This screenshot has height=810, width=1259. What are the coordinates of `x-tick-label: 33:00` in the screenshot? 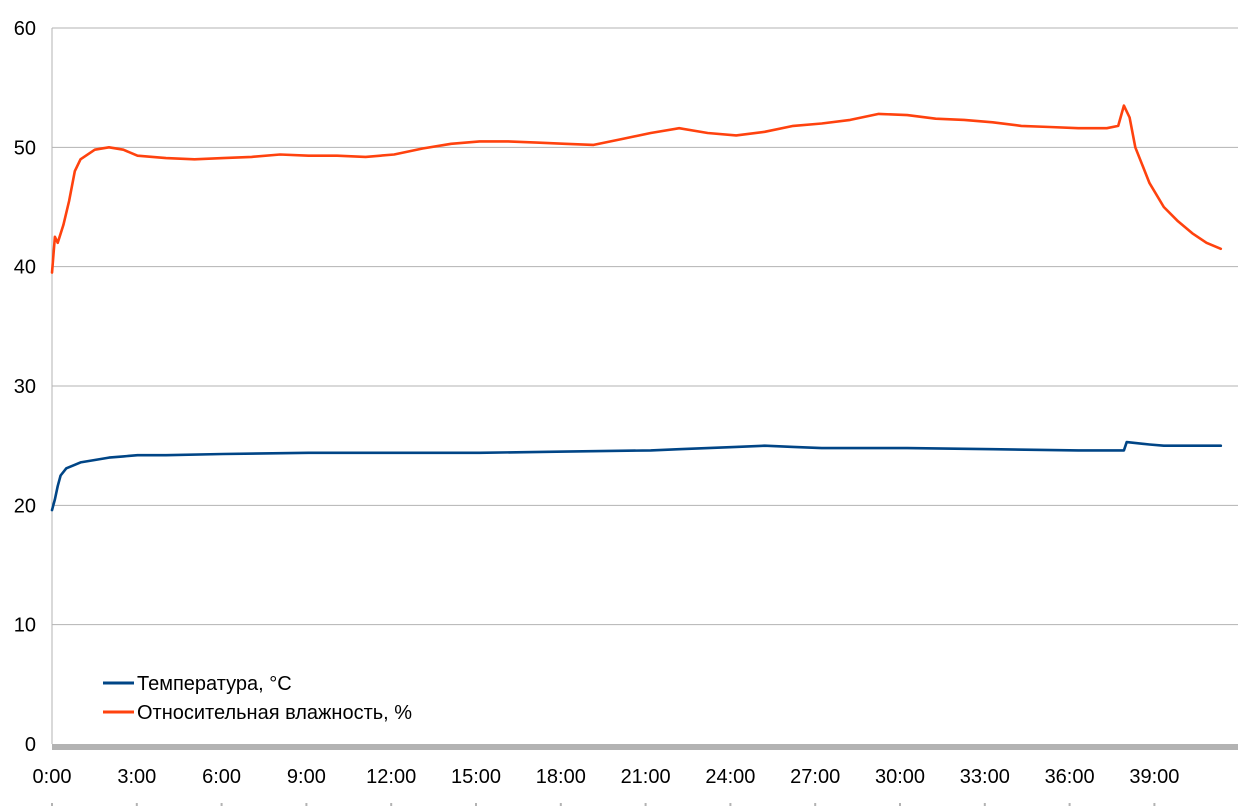 It's located at (985, 777).